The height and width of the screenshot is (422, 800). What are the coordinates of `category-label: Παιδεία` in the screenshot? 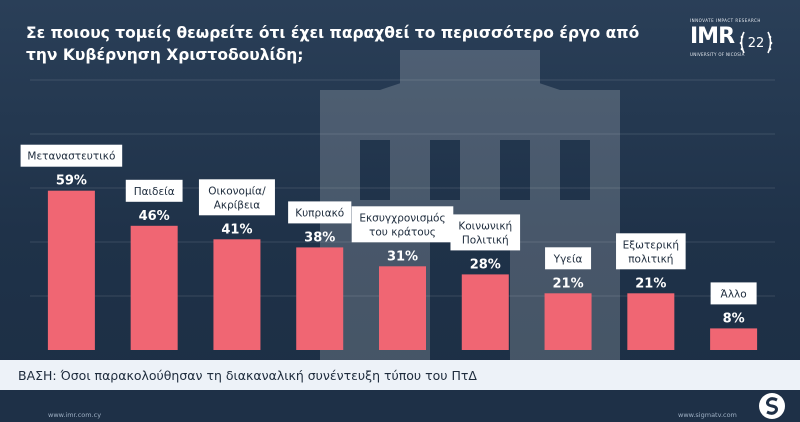 It's located at (154, 192).